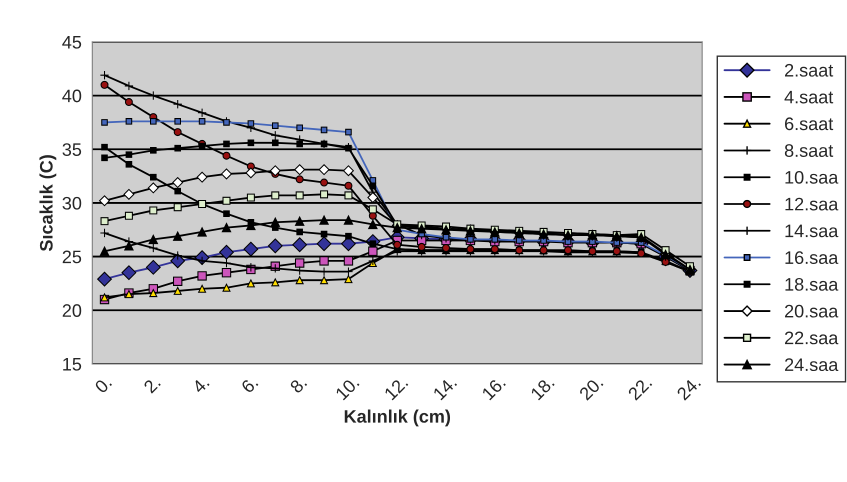 This screenshot has height=482, width=847. I want to click on y-tick-label: 45, so click(72, 42).